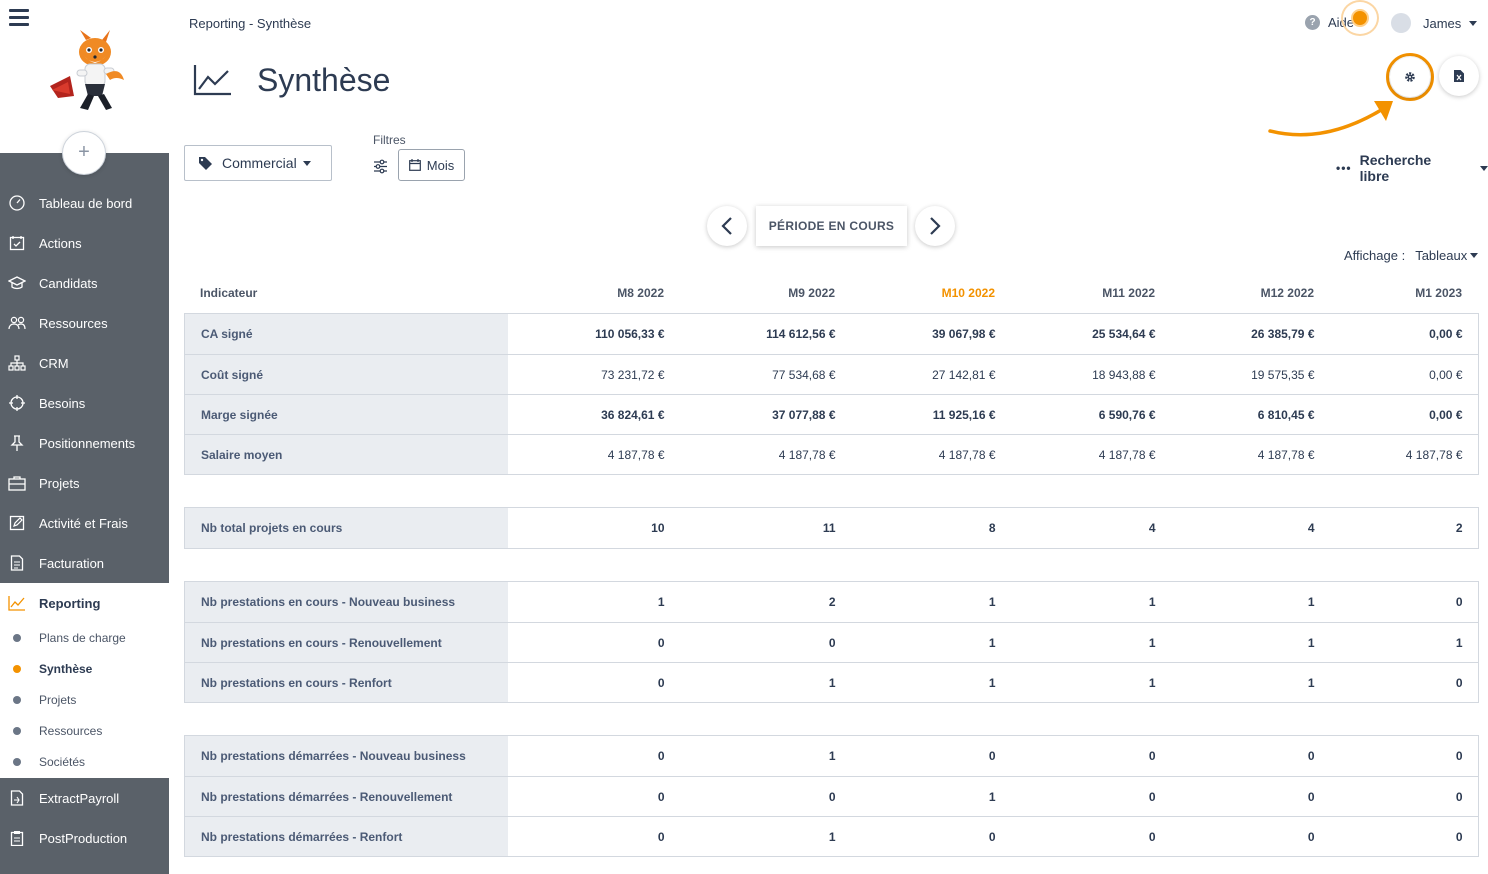 The image size is (1488, 874). Describe the element at coordinates (84, 443) in the screenshot. I see `sidebar-item-positionnements: Positionnements` at that location.